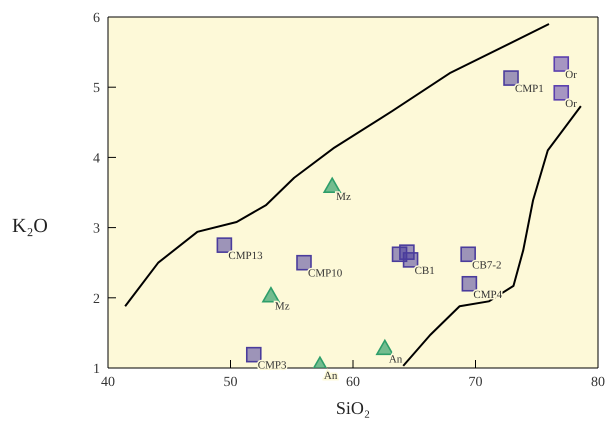 The height and width of the screenshot is (423, 613). Describe the element at coordinates (30, 226) in the screenshot. I see `y-axis-title: K₂O` at that location.